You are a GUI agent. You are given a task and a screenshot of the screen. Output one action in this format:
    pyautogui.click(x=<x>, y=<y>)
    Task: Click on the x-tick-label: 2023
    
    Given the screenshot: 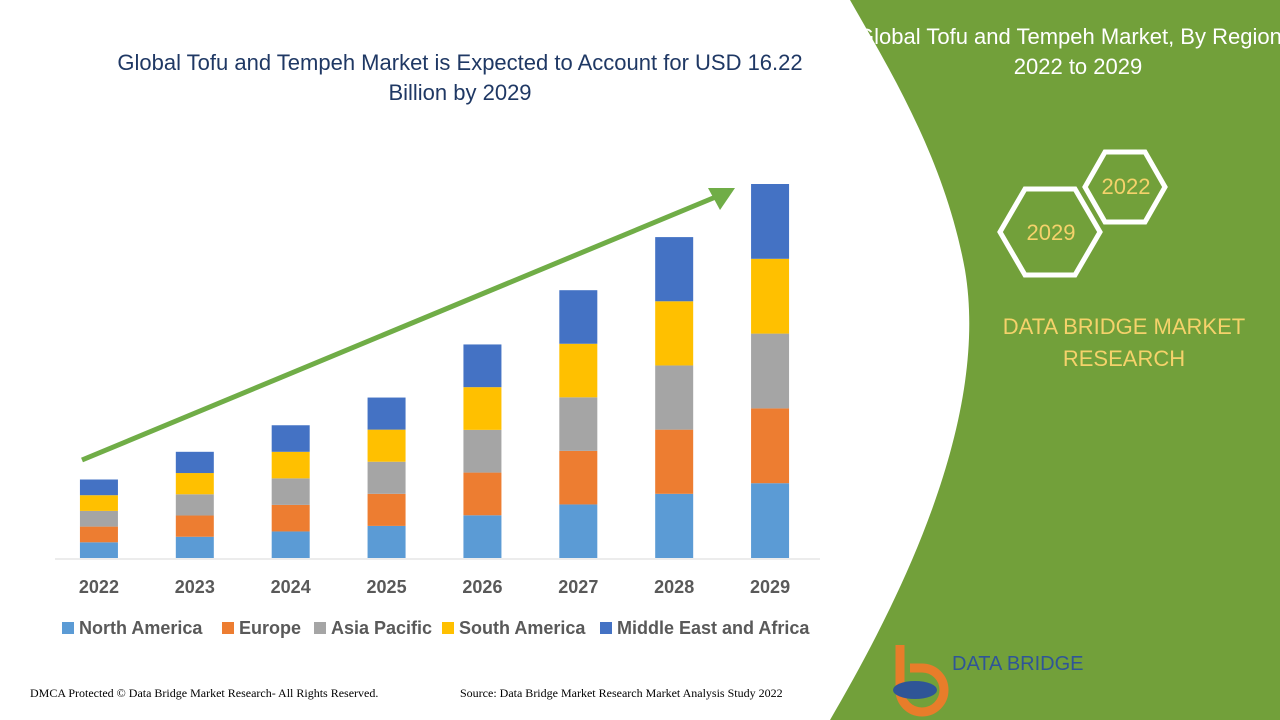 What is the action you would take?
    pyautogui.click(x=195, y=587)
    